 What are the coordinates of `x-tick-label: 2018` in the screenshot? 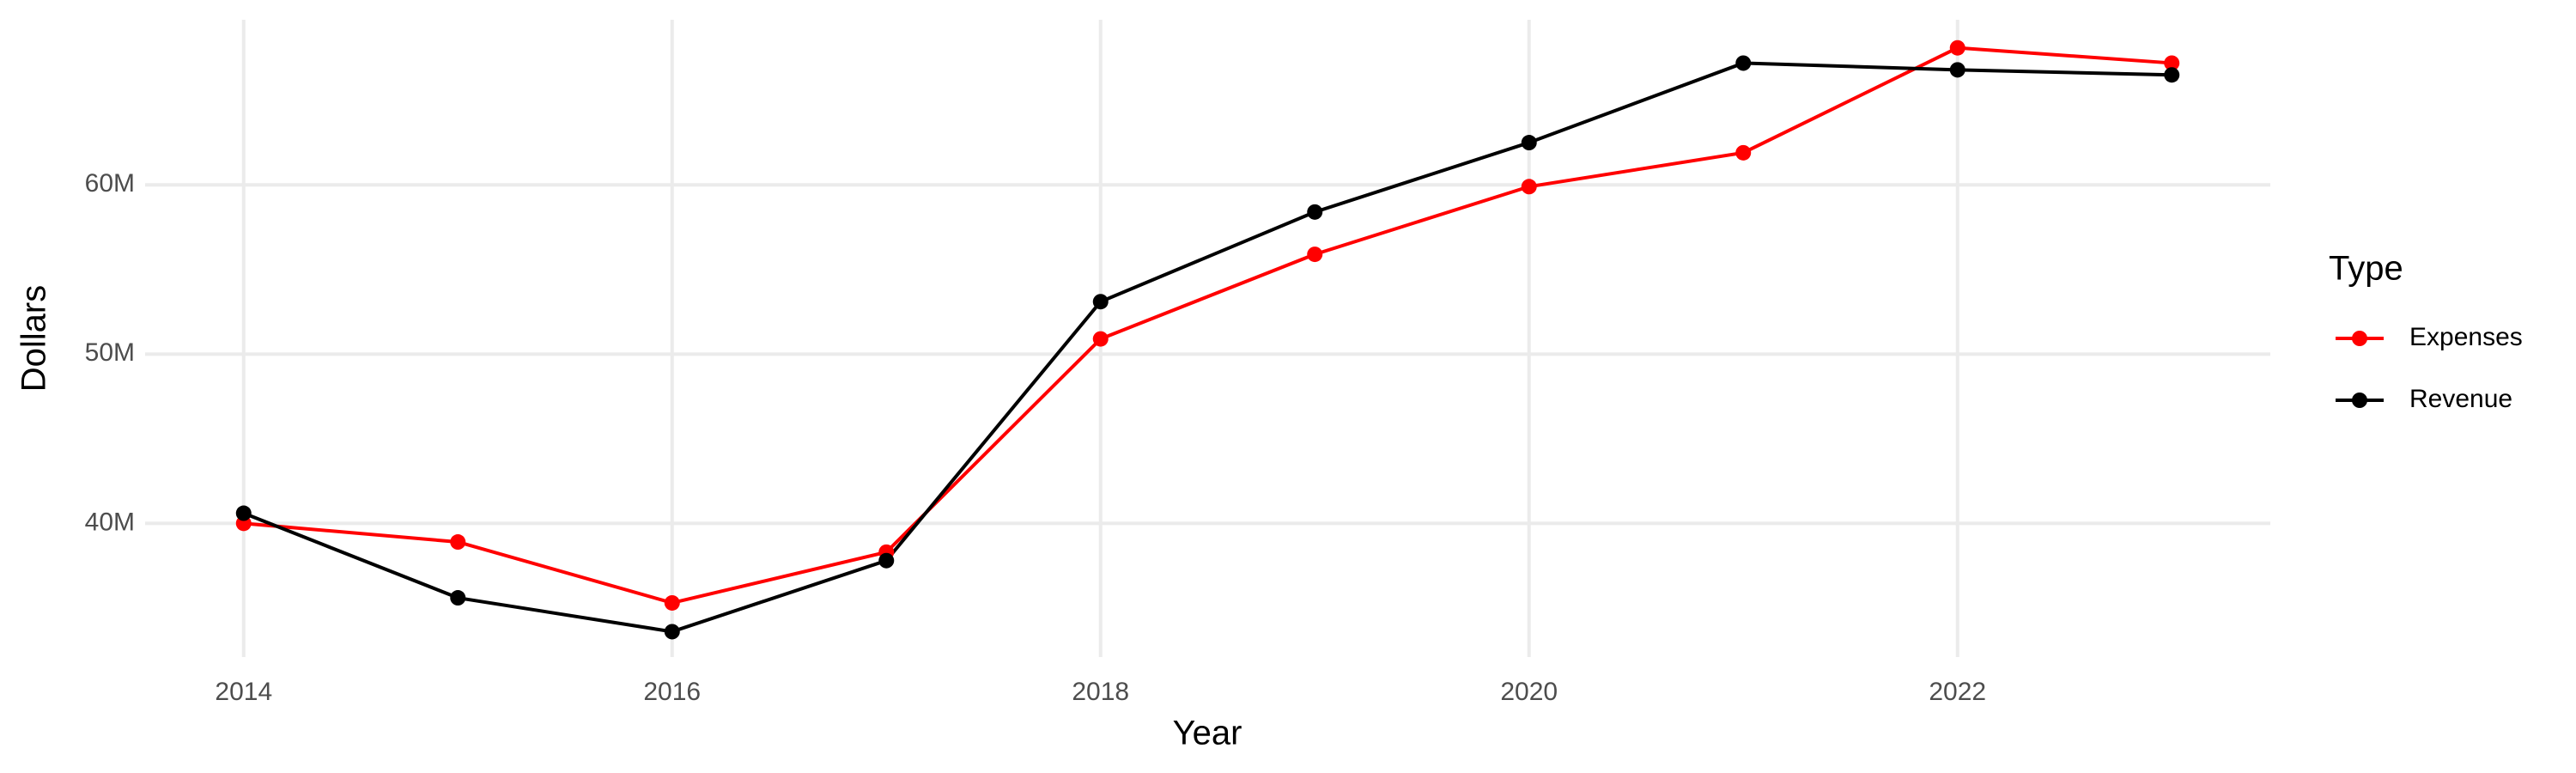 It's located at (1100, 692).